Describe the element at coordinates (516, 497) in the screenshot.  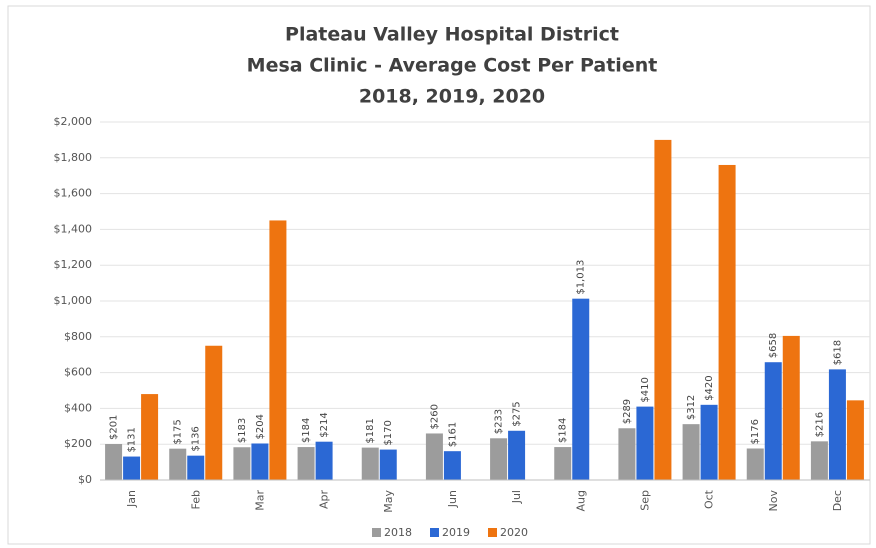
I see `x-tick-label: Jul` at that location.